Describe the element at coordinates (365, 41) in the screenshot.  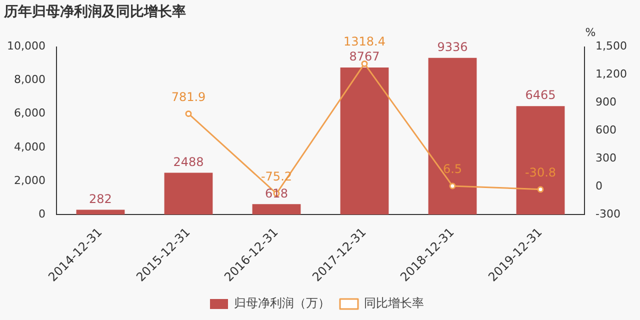
I see `data-label: 1318.4` at that location.